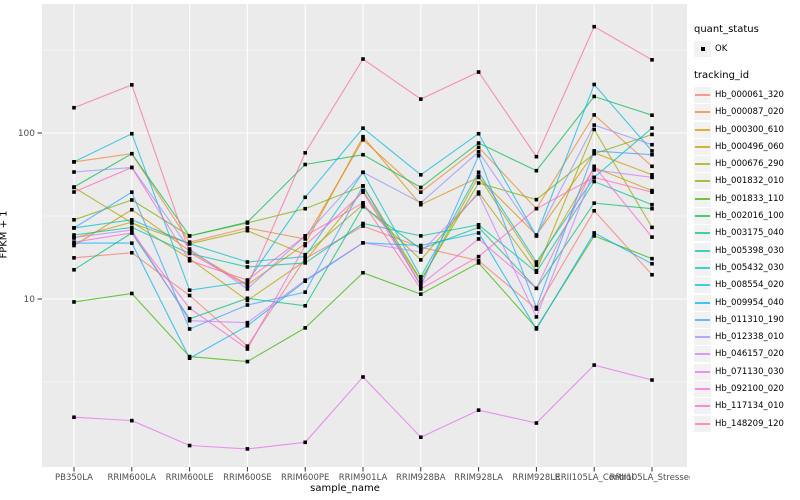  I want to click on legend-item: Hb_002016_100, so click(747, 216).